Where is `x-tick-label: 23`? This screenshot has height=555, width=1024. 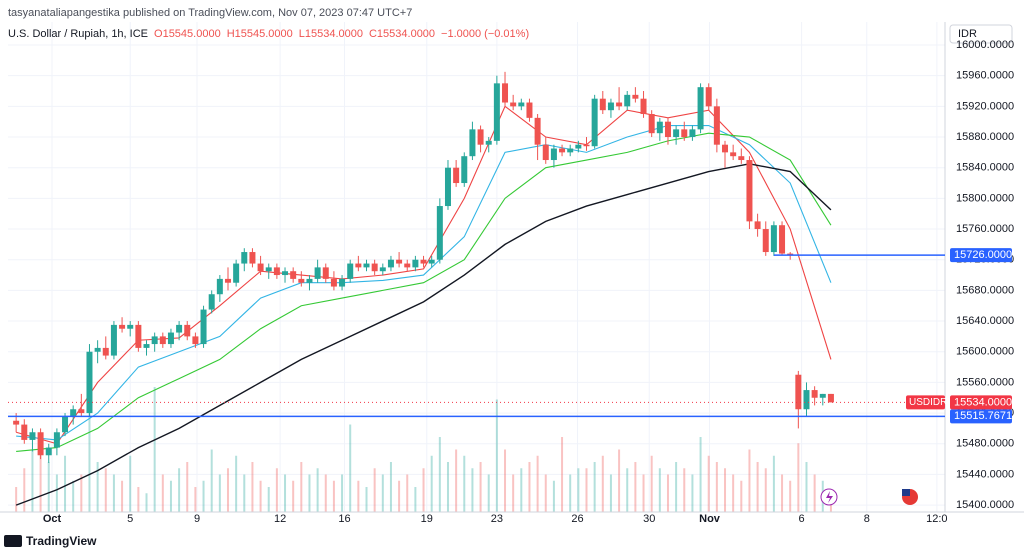
x-tick-label: 23 is located at coordinates (497, 519).